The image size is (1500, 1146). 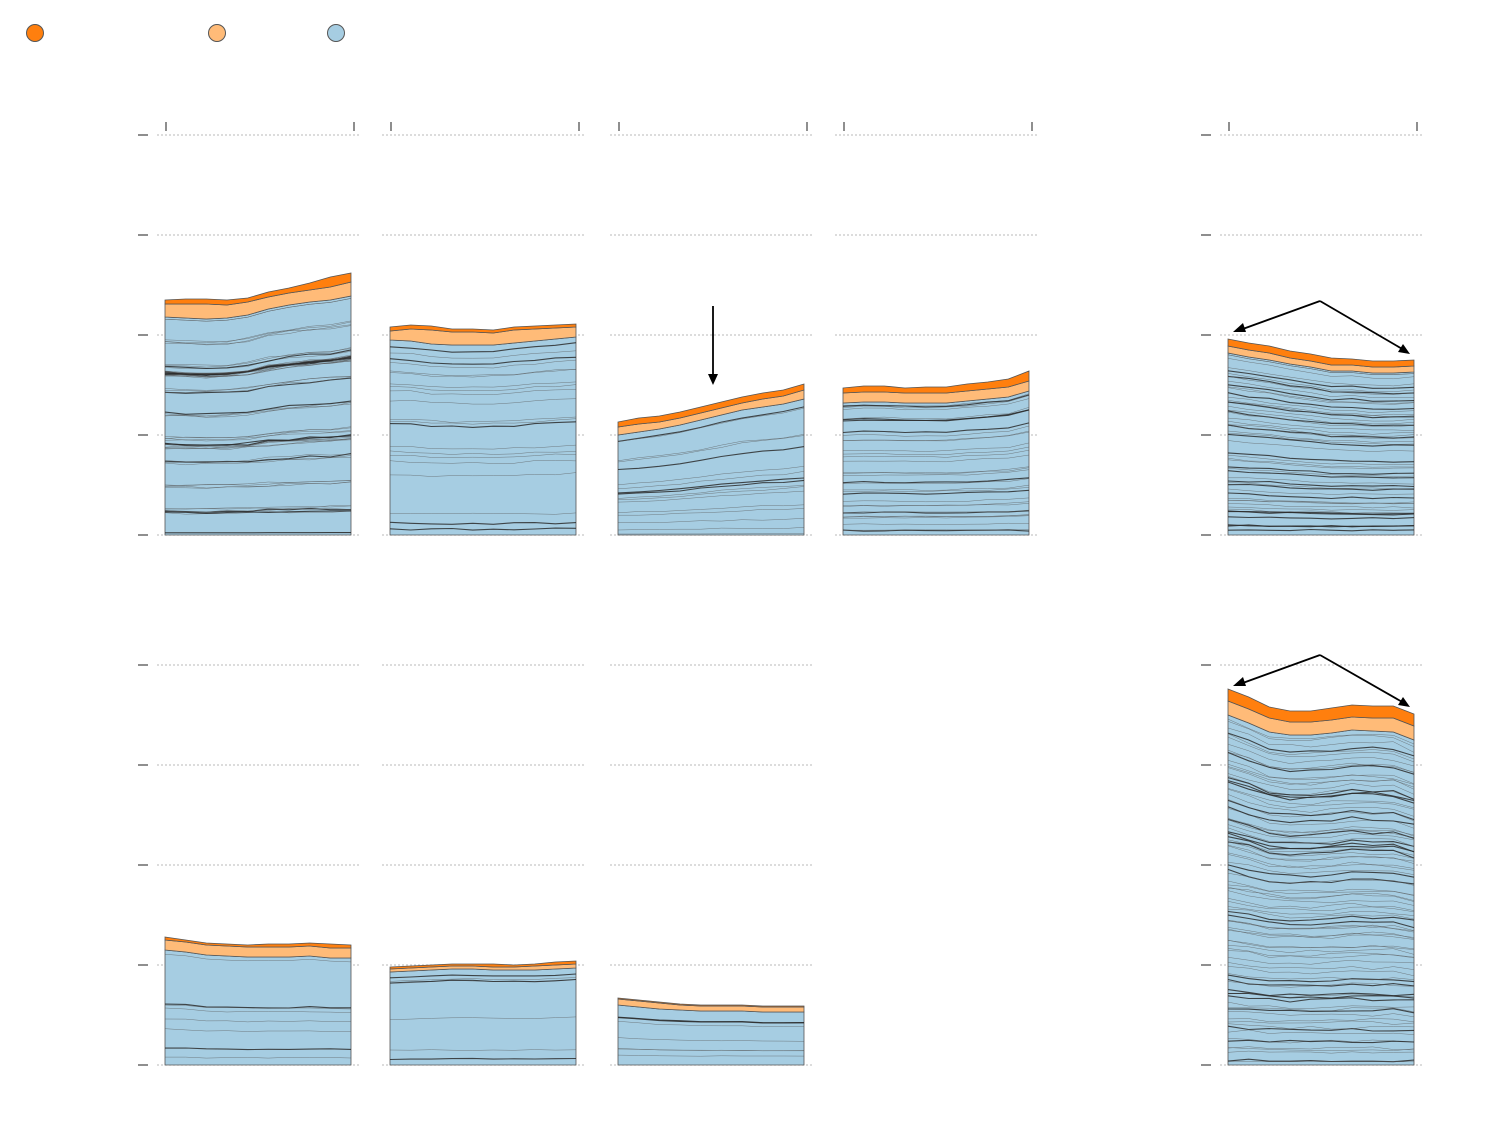 I want to click on arrowhead-icon, so click(x=1404, y=349).